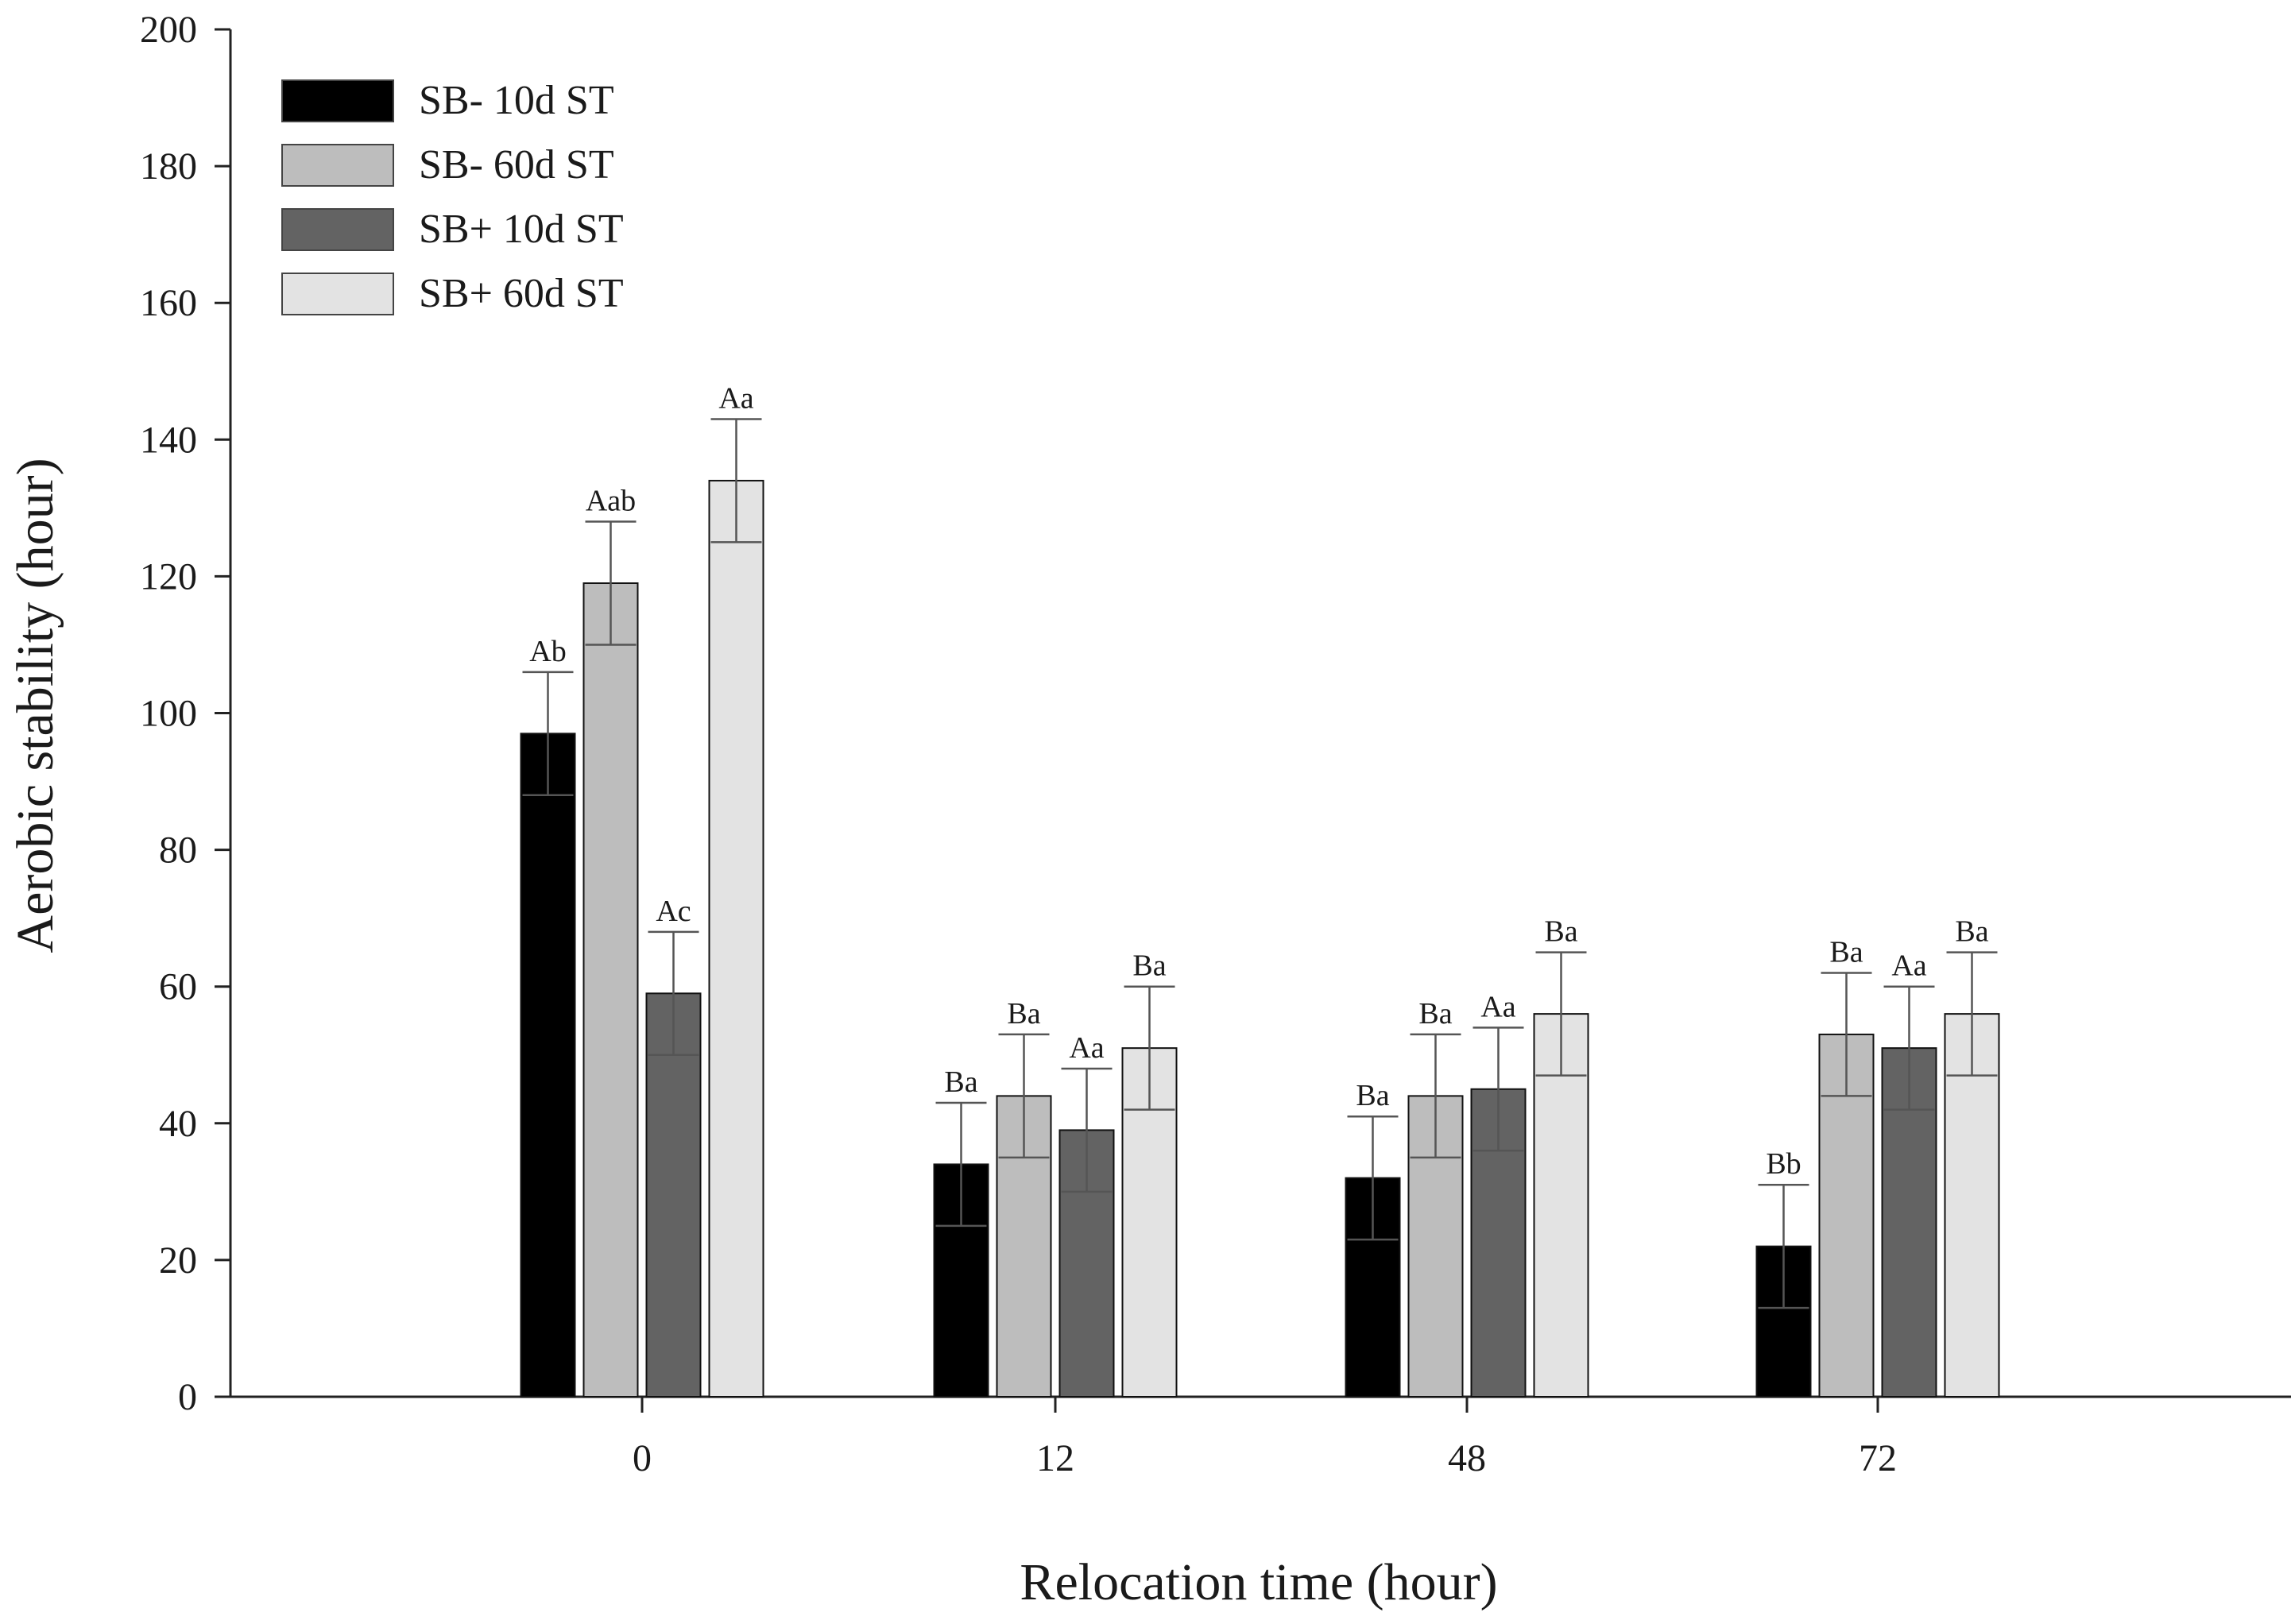 This screenshot has height=1624, width=2291. What do you see at coordinates (1055, 1458) in the screenshot?
I see `x-tick-label: 12` at bounding box center [1055, 1458].